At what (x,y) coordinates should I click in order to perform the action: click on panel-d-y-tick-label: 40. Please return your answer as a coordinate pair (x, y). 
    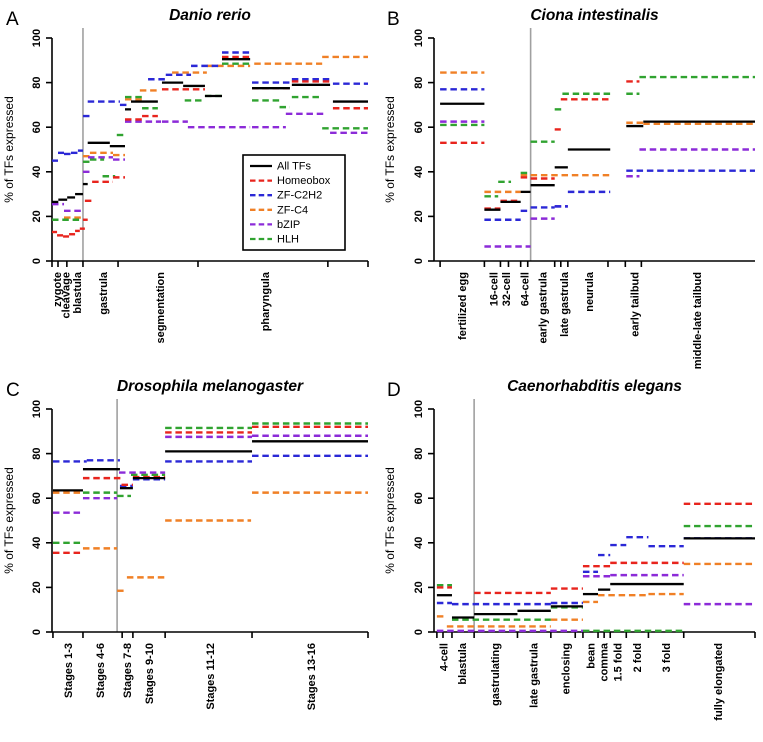
    Looking at the image, I should click on (419, 543).